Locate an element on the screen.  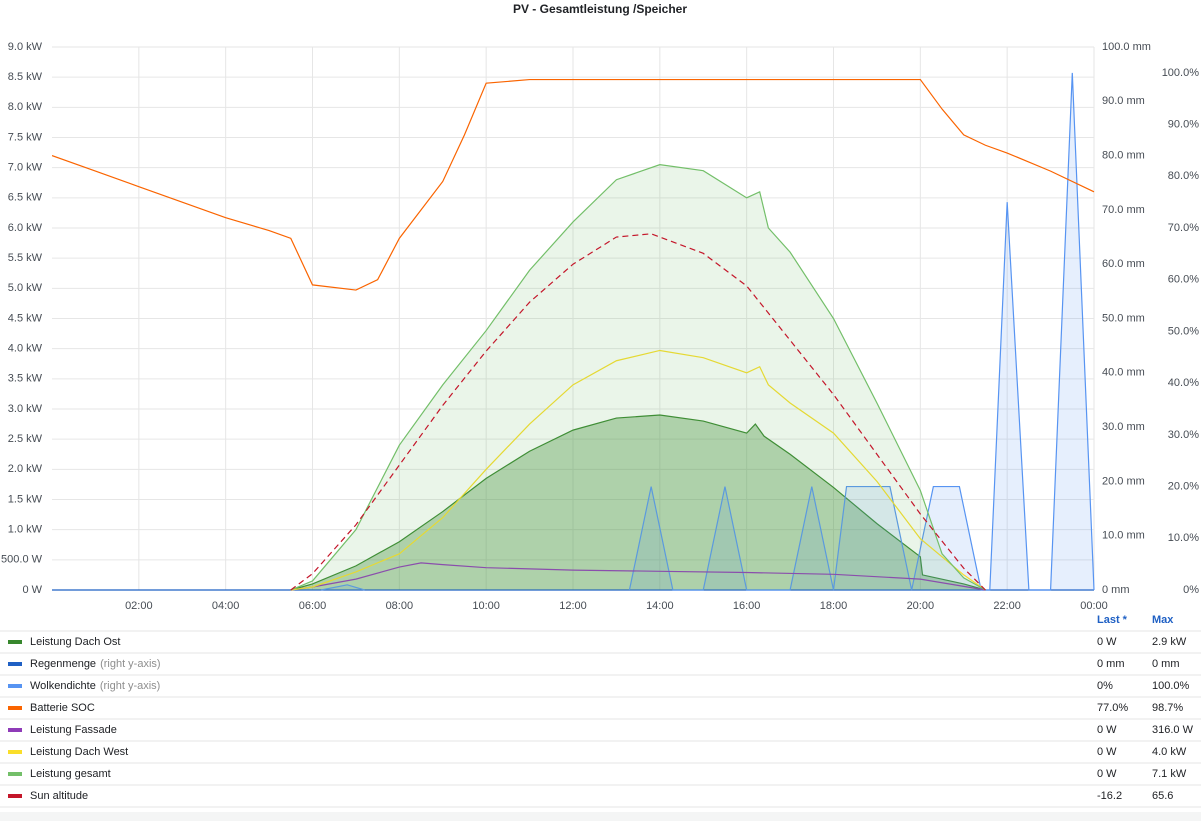
legend-max: 100.0% is located at coordinates (1171, 686).